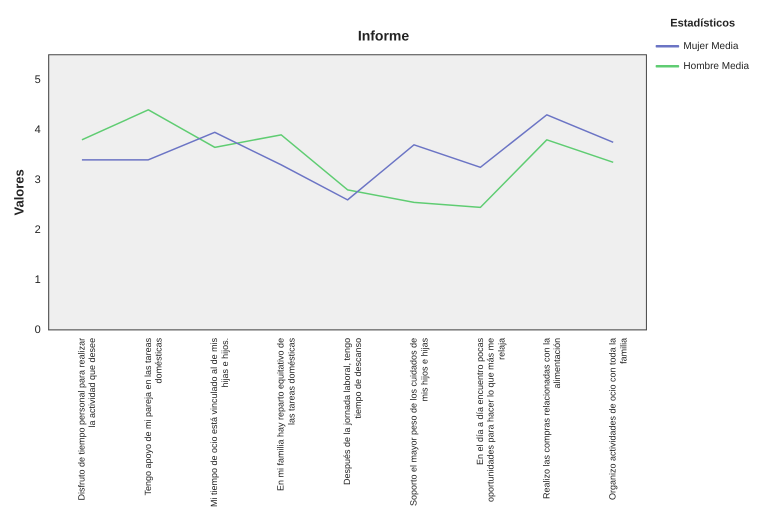 The image size is (771, 518). I want to click on legend-label: Mujer Media, so click(711, 46).